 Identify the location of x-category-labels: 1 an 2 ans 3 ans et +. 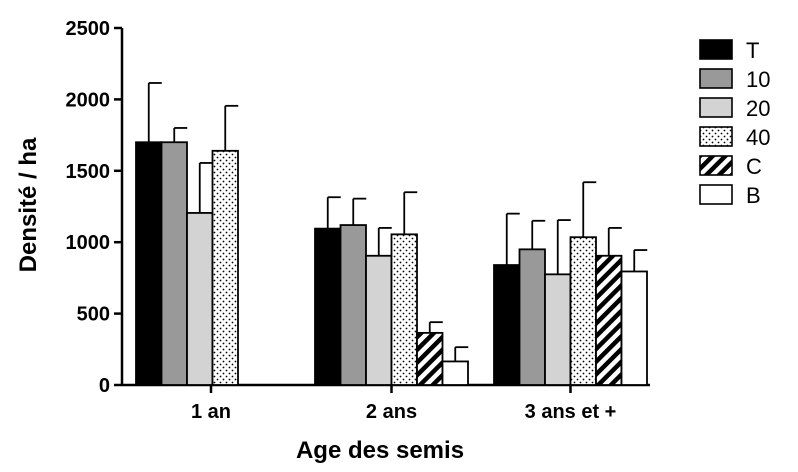
(403, 412).